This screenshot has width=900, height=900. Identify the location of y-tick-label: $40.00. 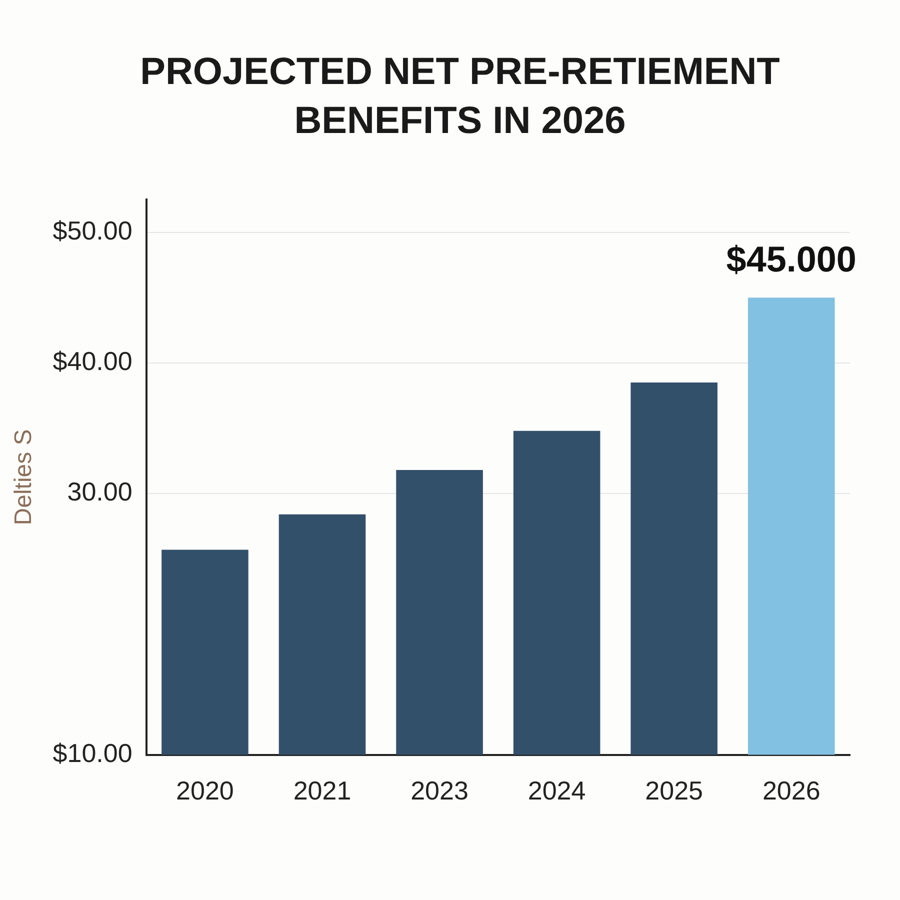
(92, 361).